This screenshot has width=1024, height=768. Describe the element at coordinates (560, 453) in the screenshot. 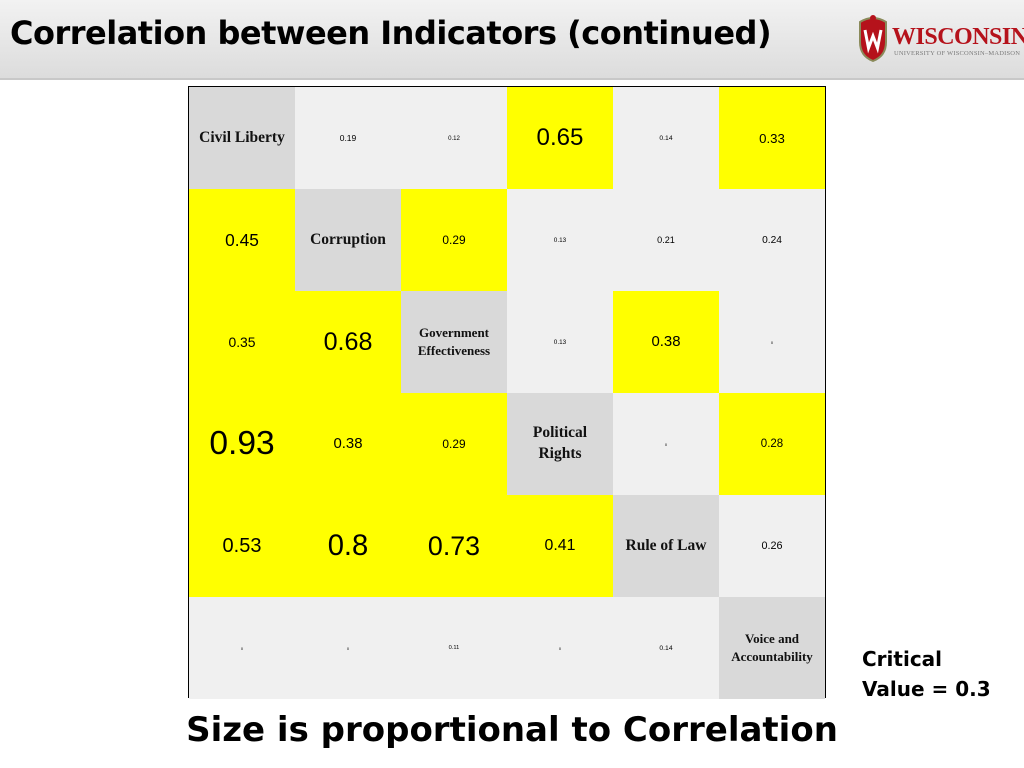

I see `indicator-label-line: Rights` at that location.